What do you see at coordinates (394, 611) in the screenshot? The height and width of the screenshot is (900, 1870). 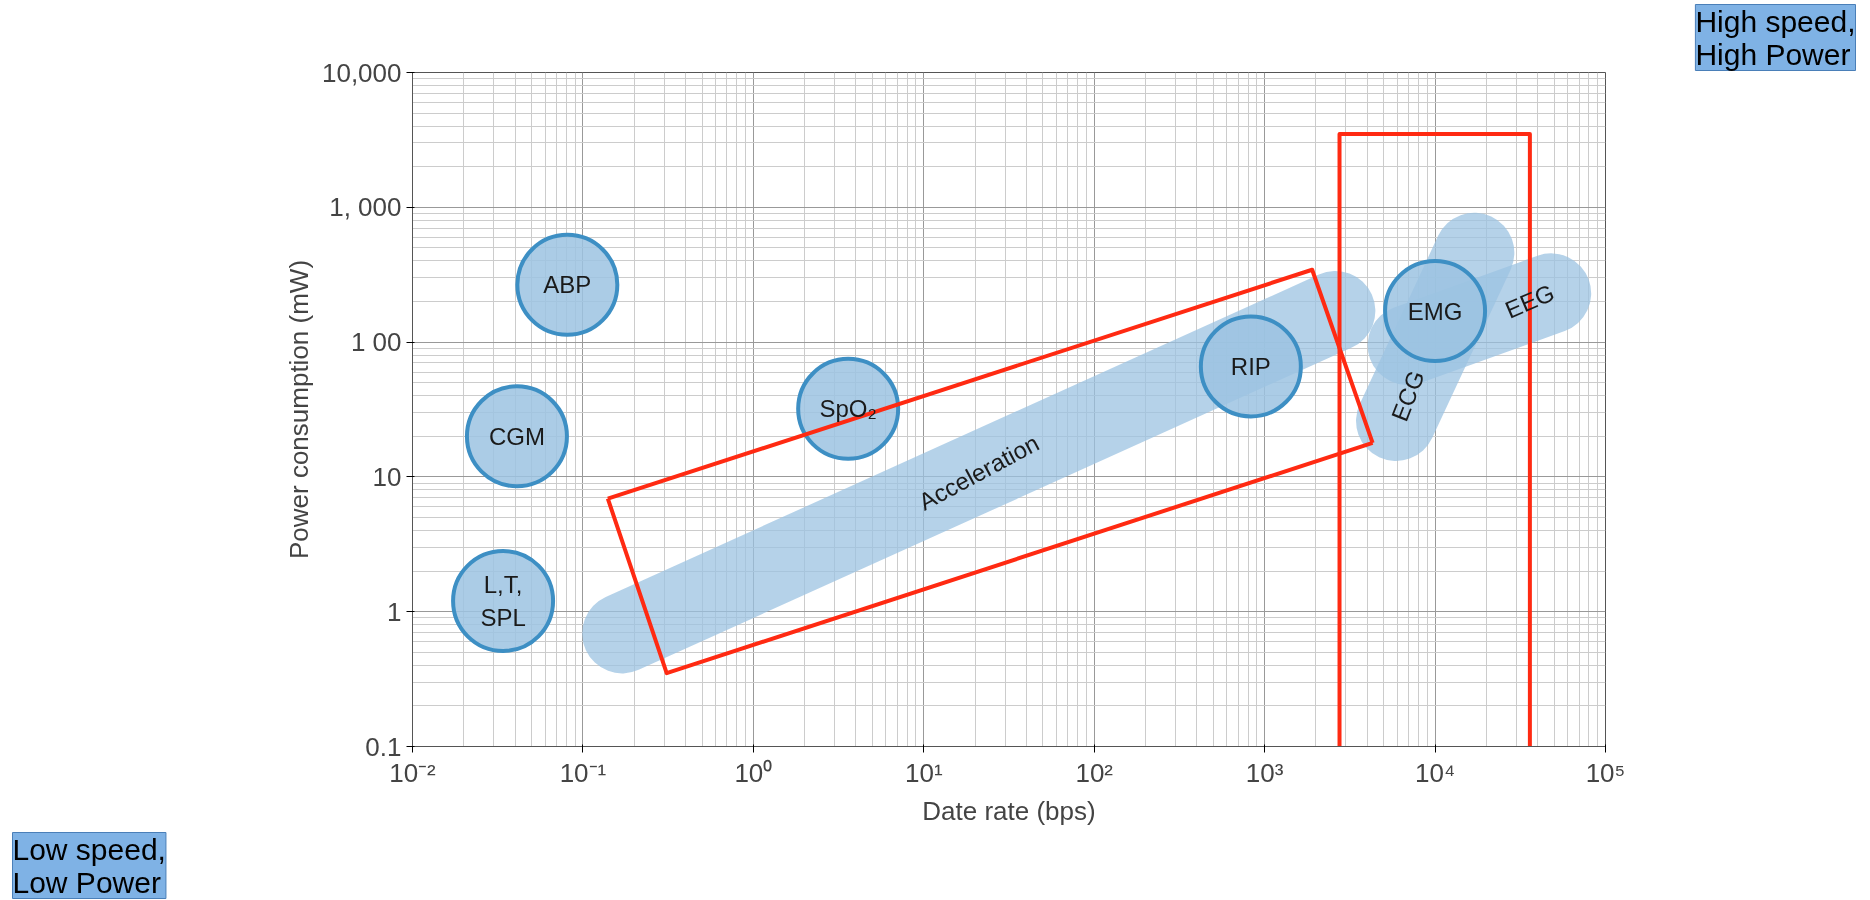 I see `y-tick-label: 1` at bounding box center [394, 611].